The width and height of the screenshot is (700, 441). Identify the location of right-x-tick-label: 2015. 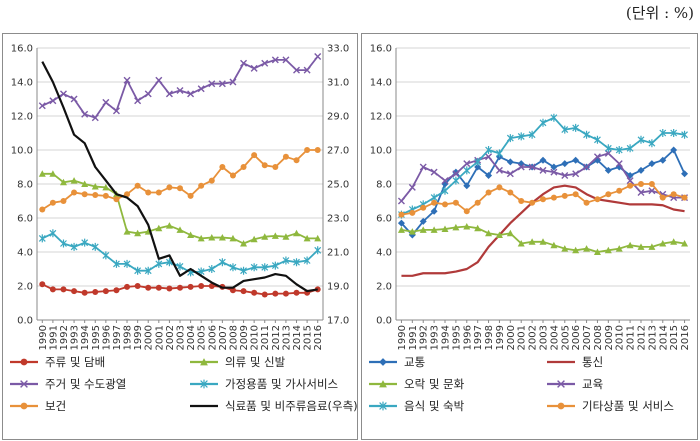
(674, 337).